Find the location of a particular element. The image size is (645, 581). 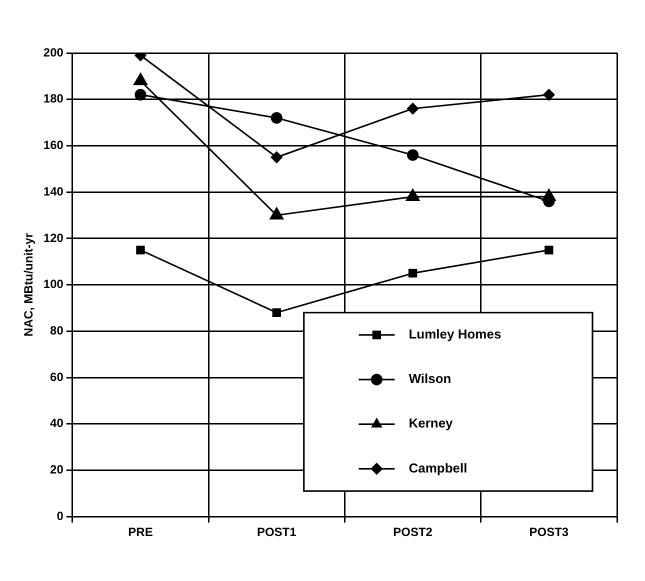

x-tick-label: POST1 is located at coordinates (276, 532).